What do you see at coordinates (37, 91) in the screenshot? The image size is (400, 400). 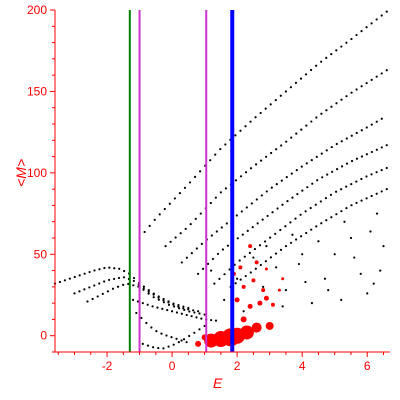 I see `y-tick-label: 150` at bounding box center [37, 91].